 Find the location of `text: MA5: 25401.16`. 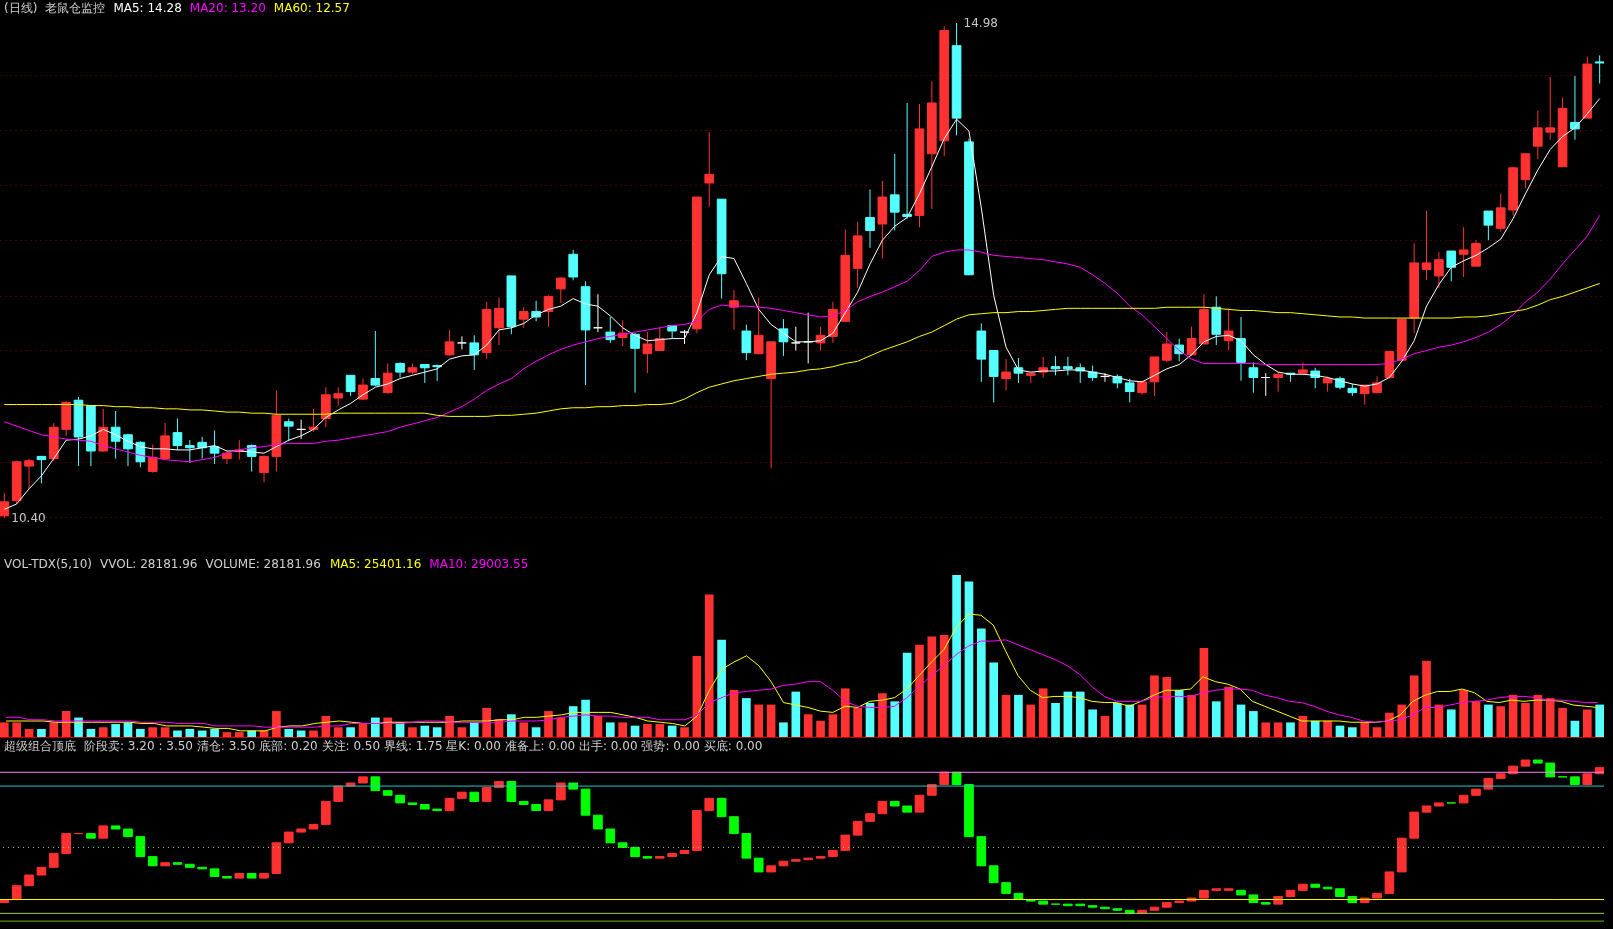

text: MA5: 25401.16 is located at coordinates (376, 564).